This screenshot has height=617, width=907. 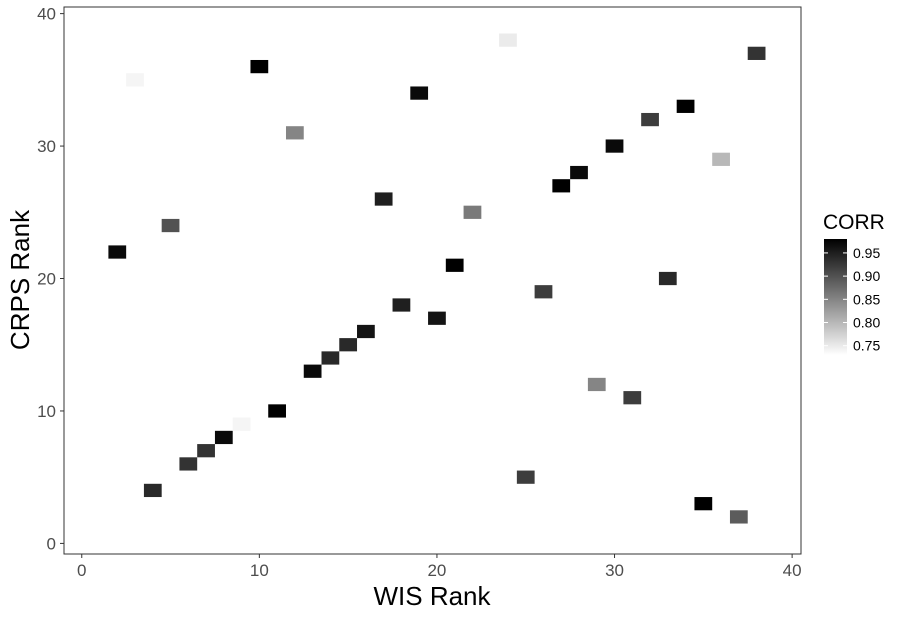 What do you see at coordinates (614, 570) in the screenshot?
I see `x-tick-label: 30` at bounding box center [614, 570].